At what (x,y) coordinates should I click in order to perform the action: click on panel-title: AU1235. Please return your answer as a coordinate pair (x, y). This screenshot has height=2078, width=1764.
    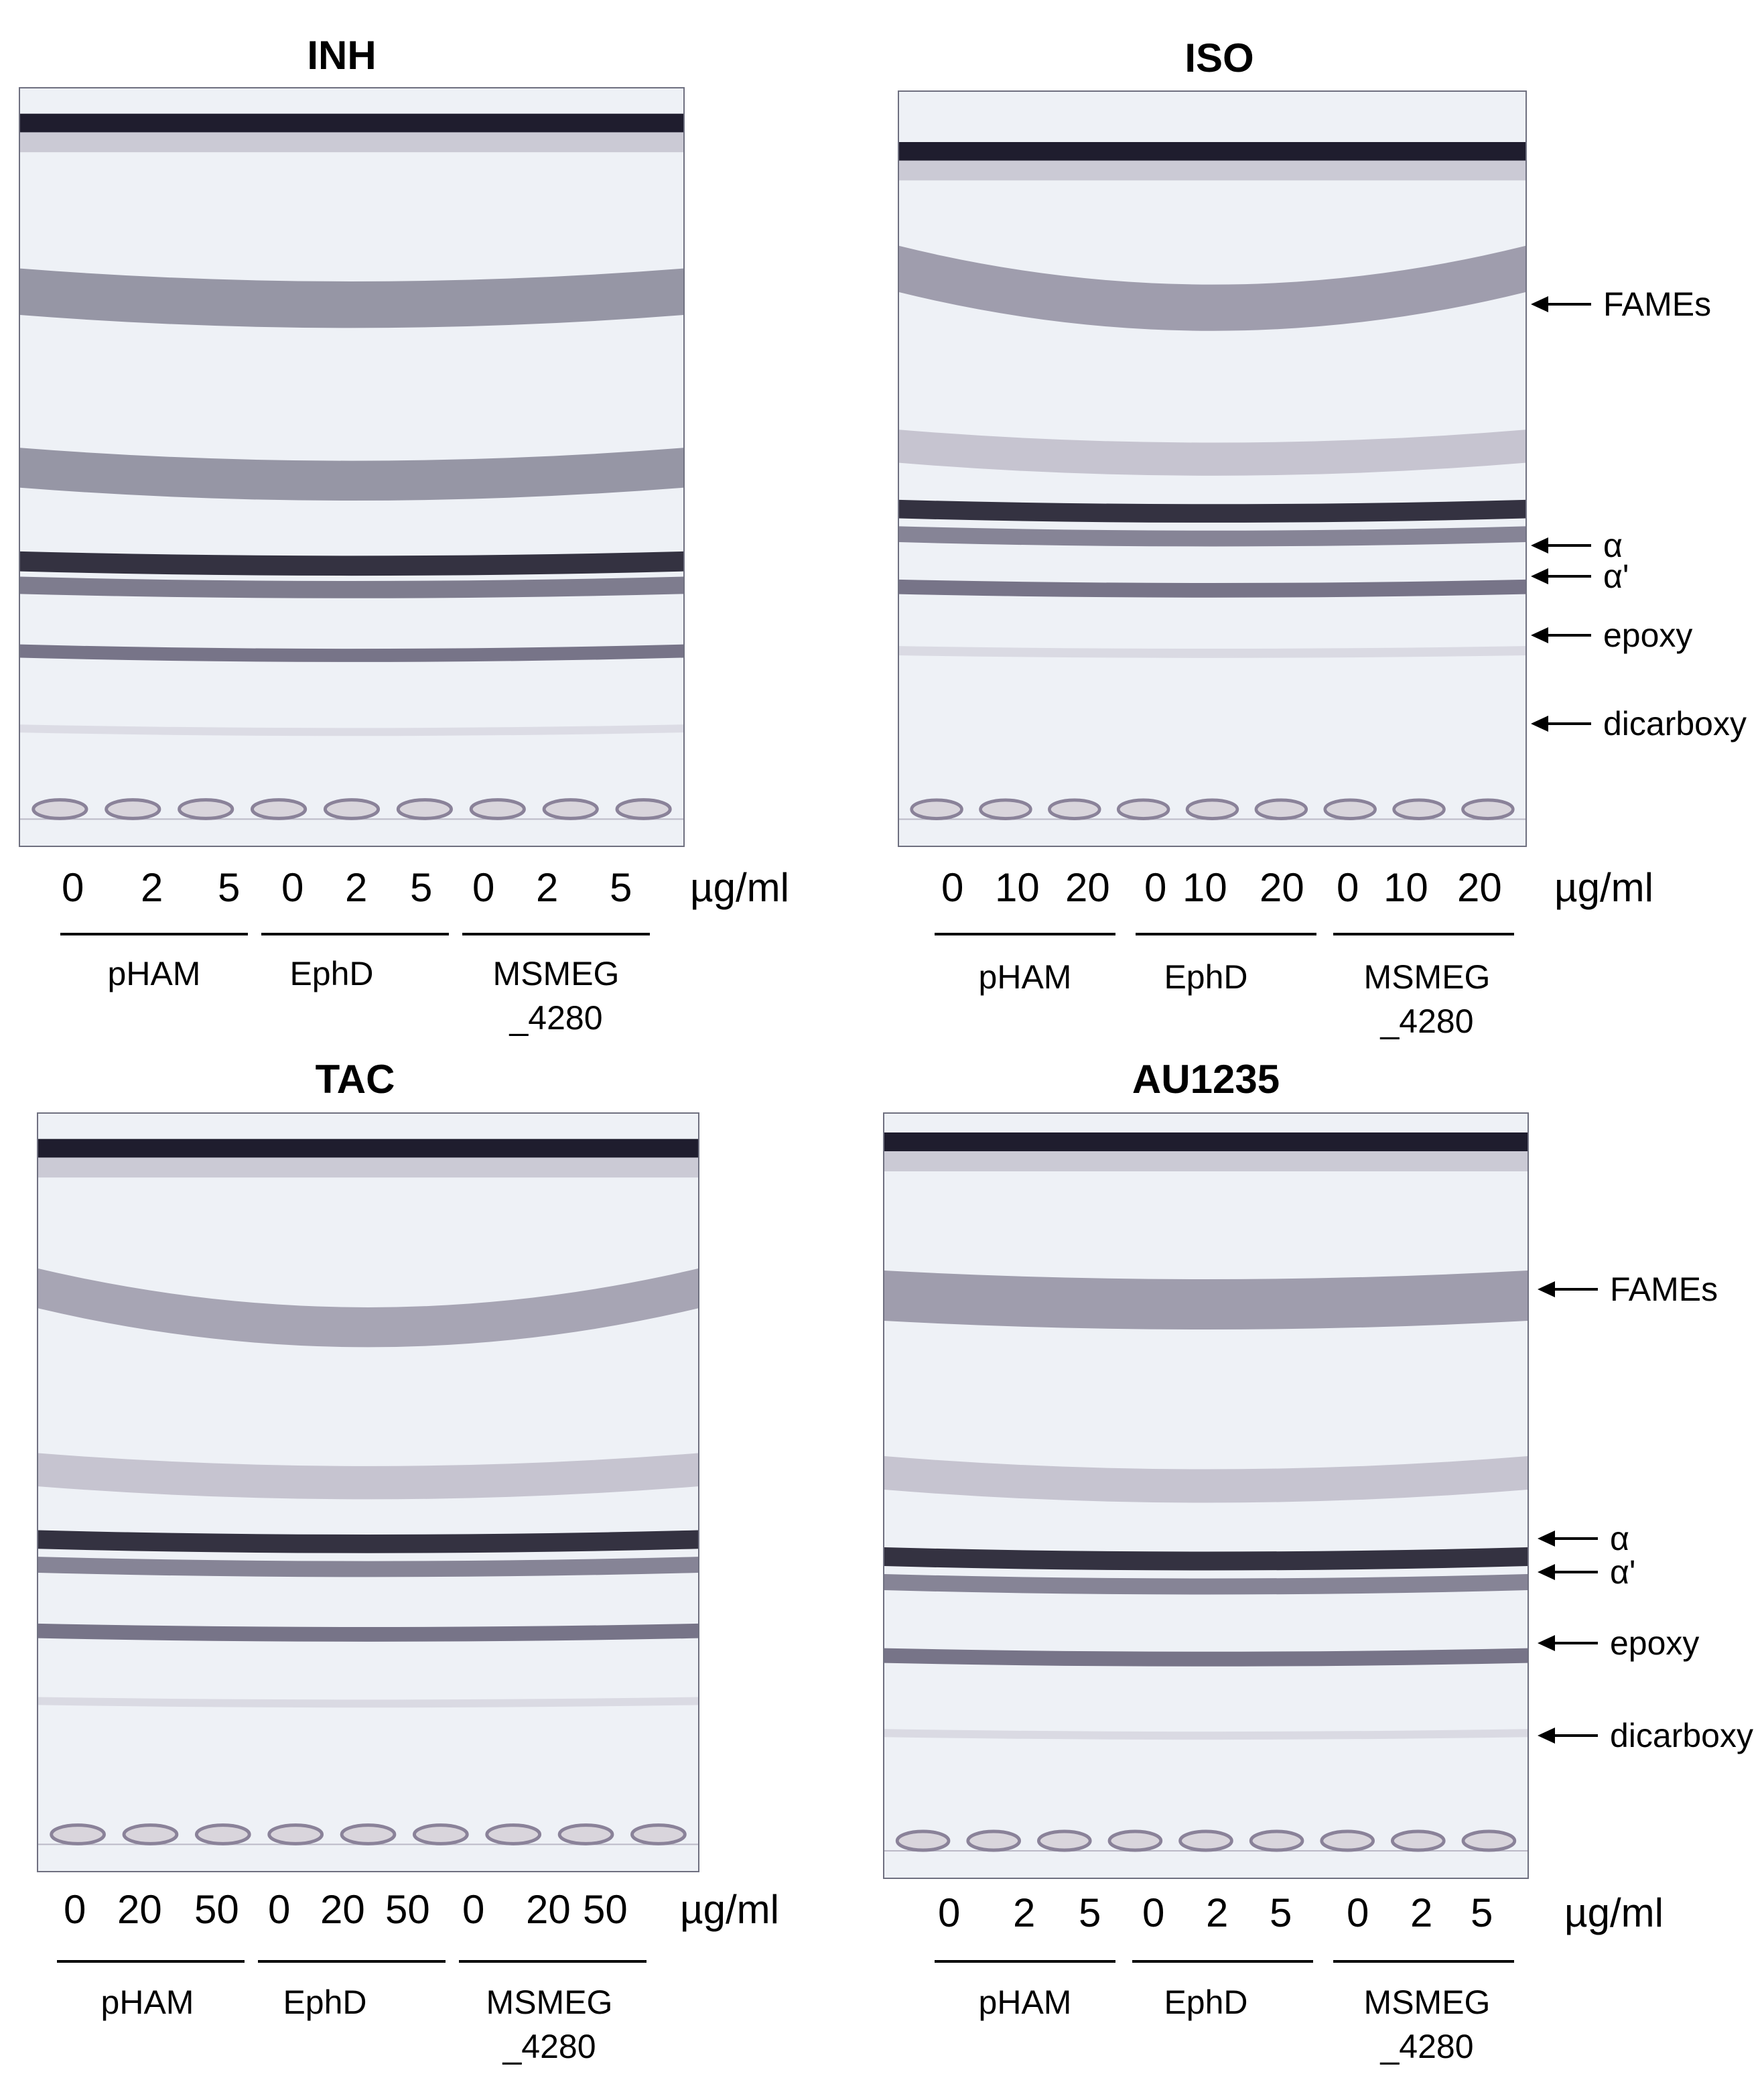
    Looking at the image, I should click on (1206, 1079).